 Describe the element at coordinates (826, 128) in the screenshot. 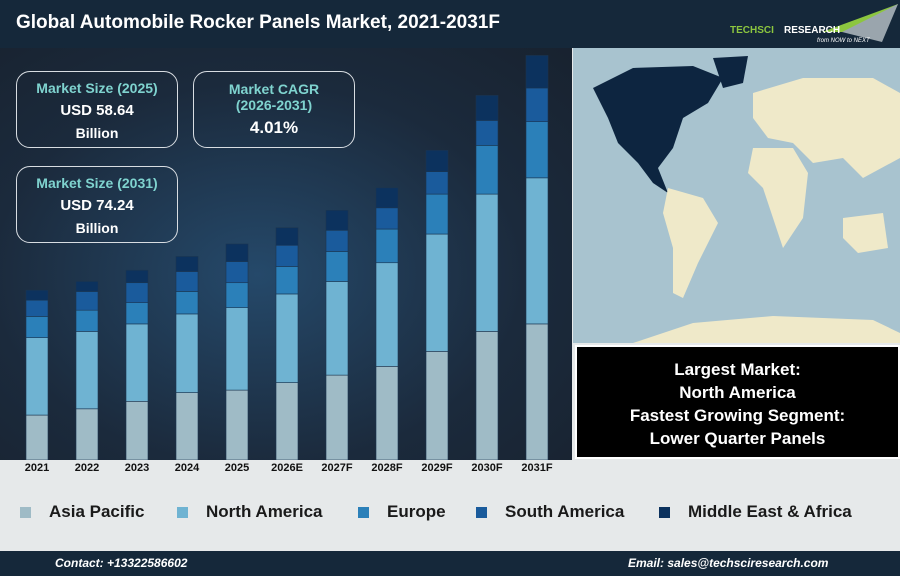

I see `eurasia` at that location.